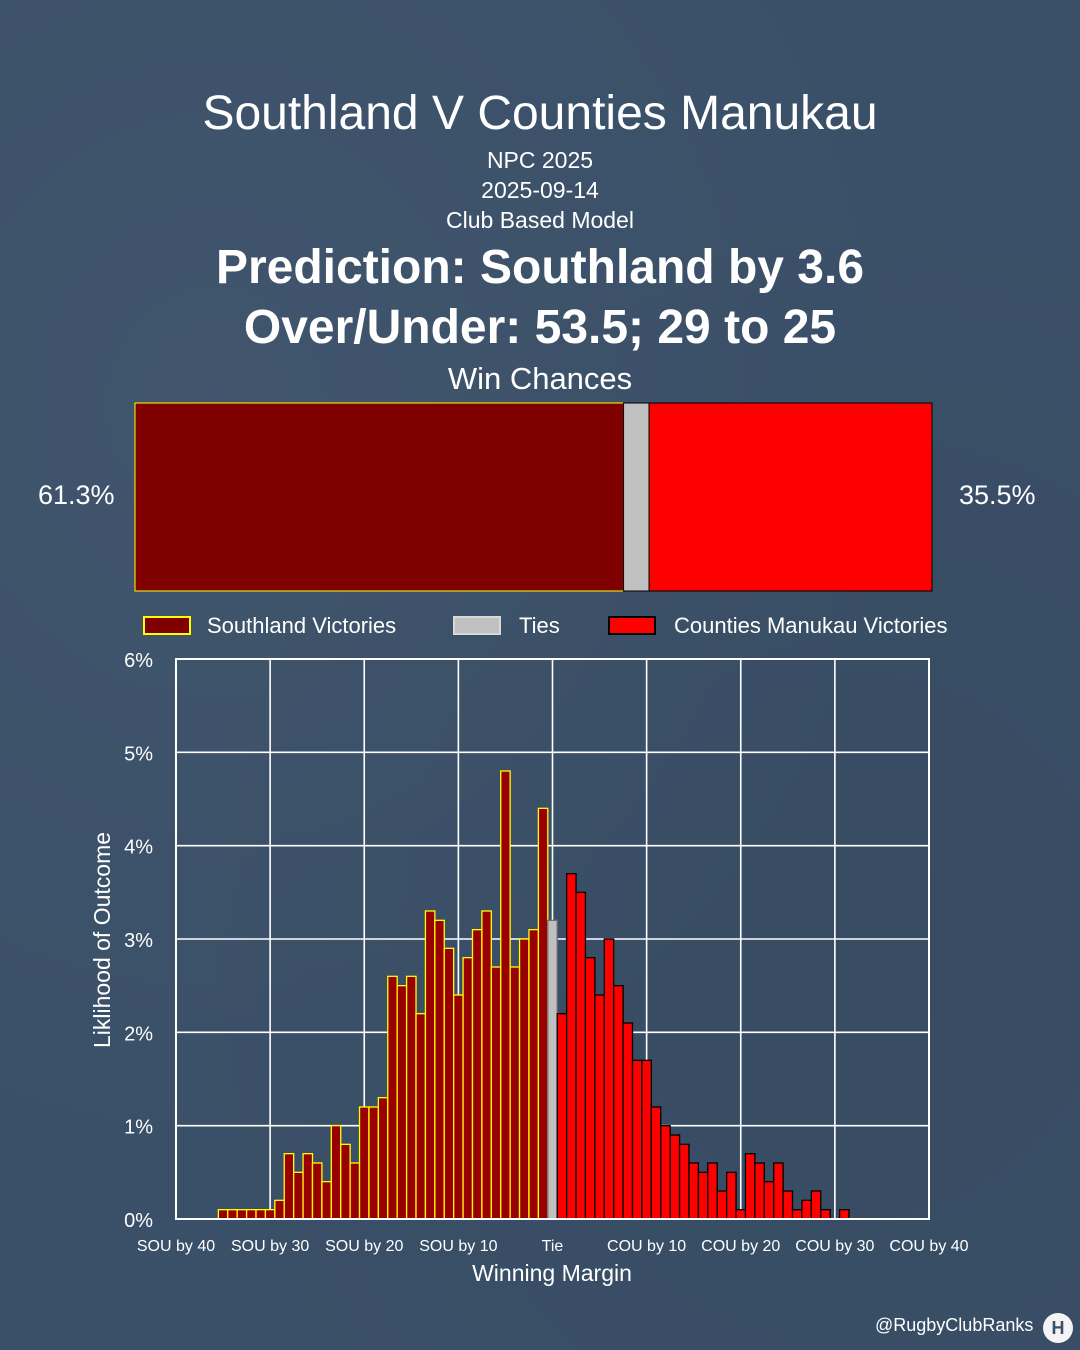 This screenshot has height=1350, width=1080. What do you see at coordinates (364, 1246) in the screenshot?
I see `x-tick-label: SOU by 20` at bounding box center [364, 1246].